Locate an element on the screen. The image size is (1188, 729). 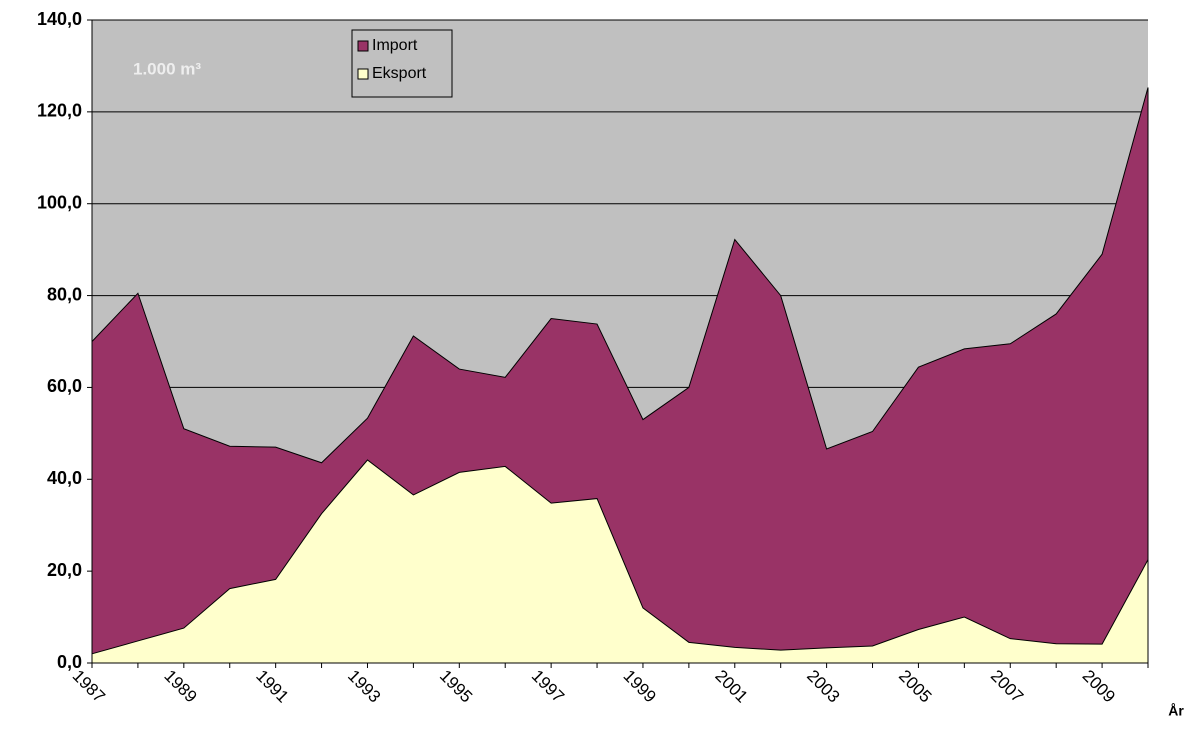
x-axis-label: År is located at coordinates (1176, 711).